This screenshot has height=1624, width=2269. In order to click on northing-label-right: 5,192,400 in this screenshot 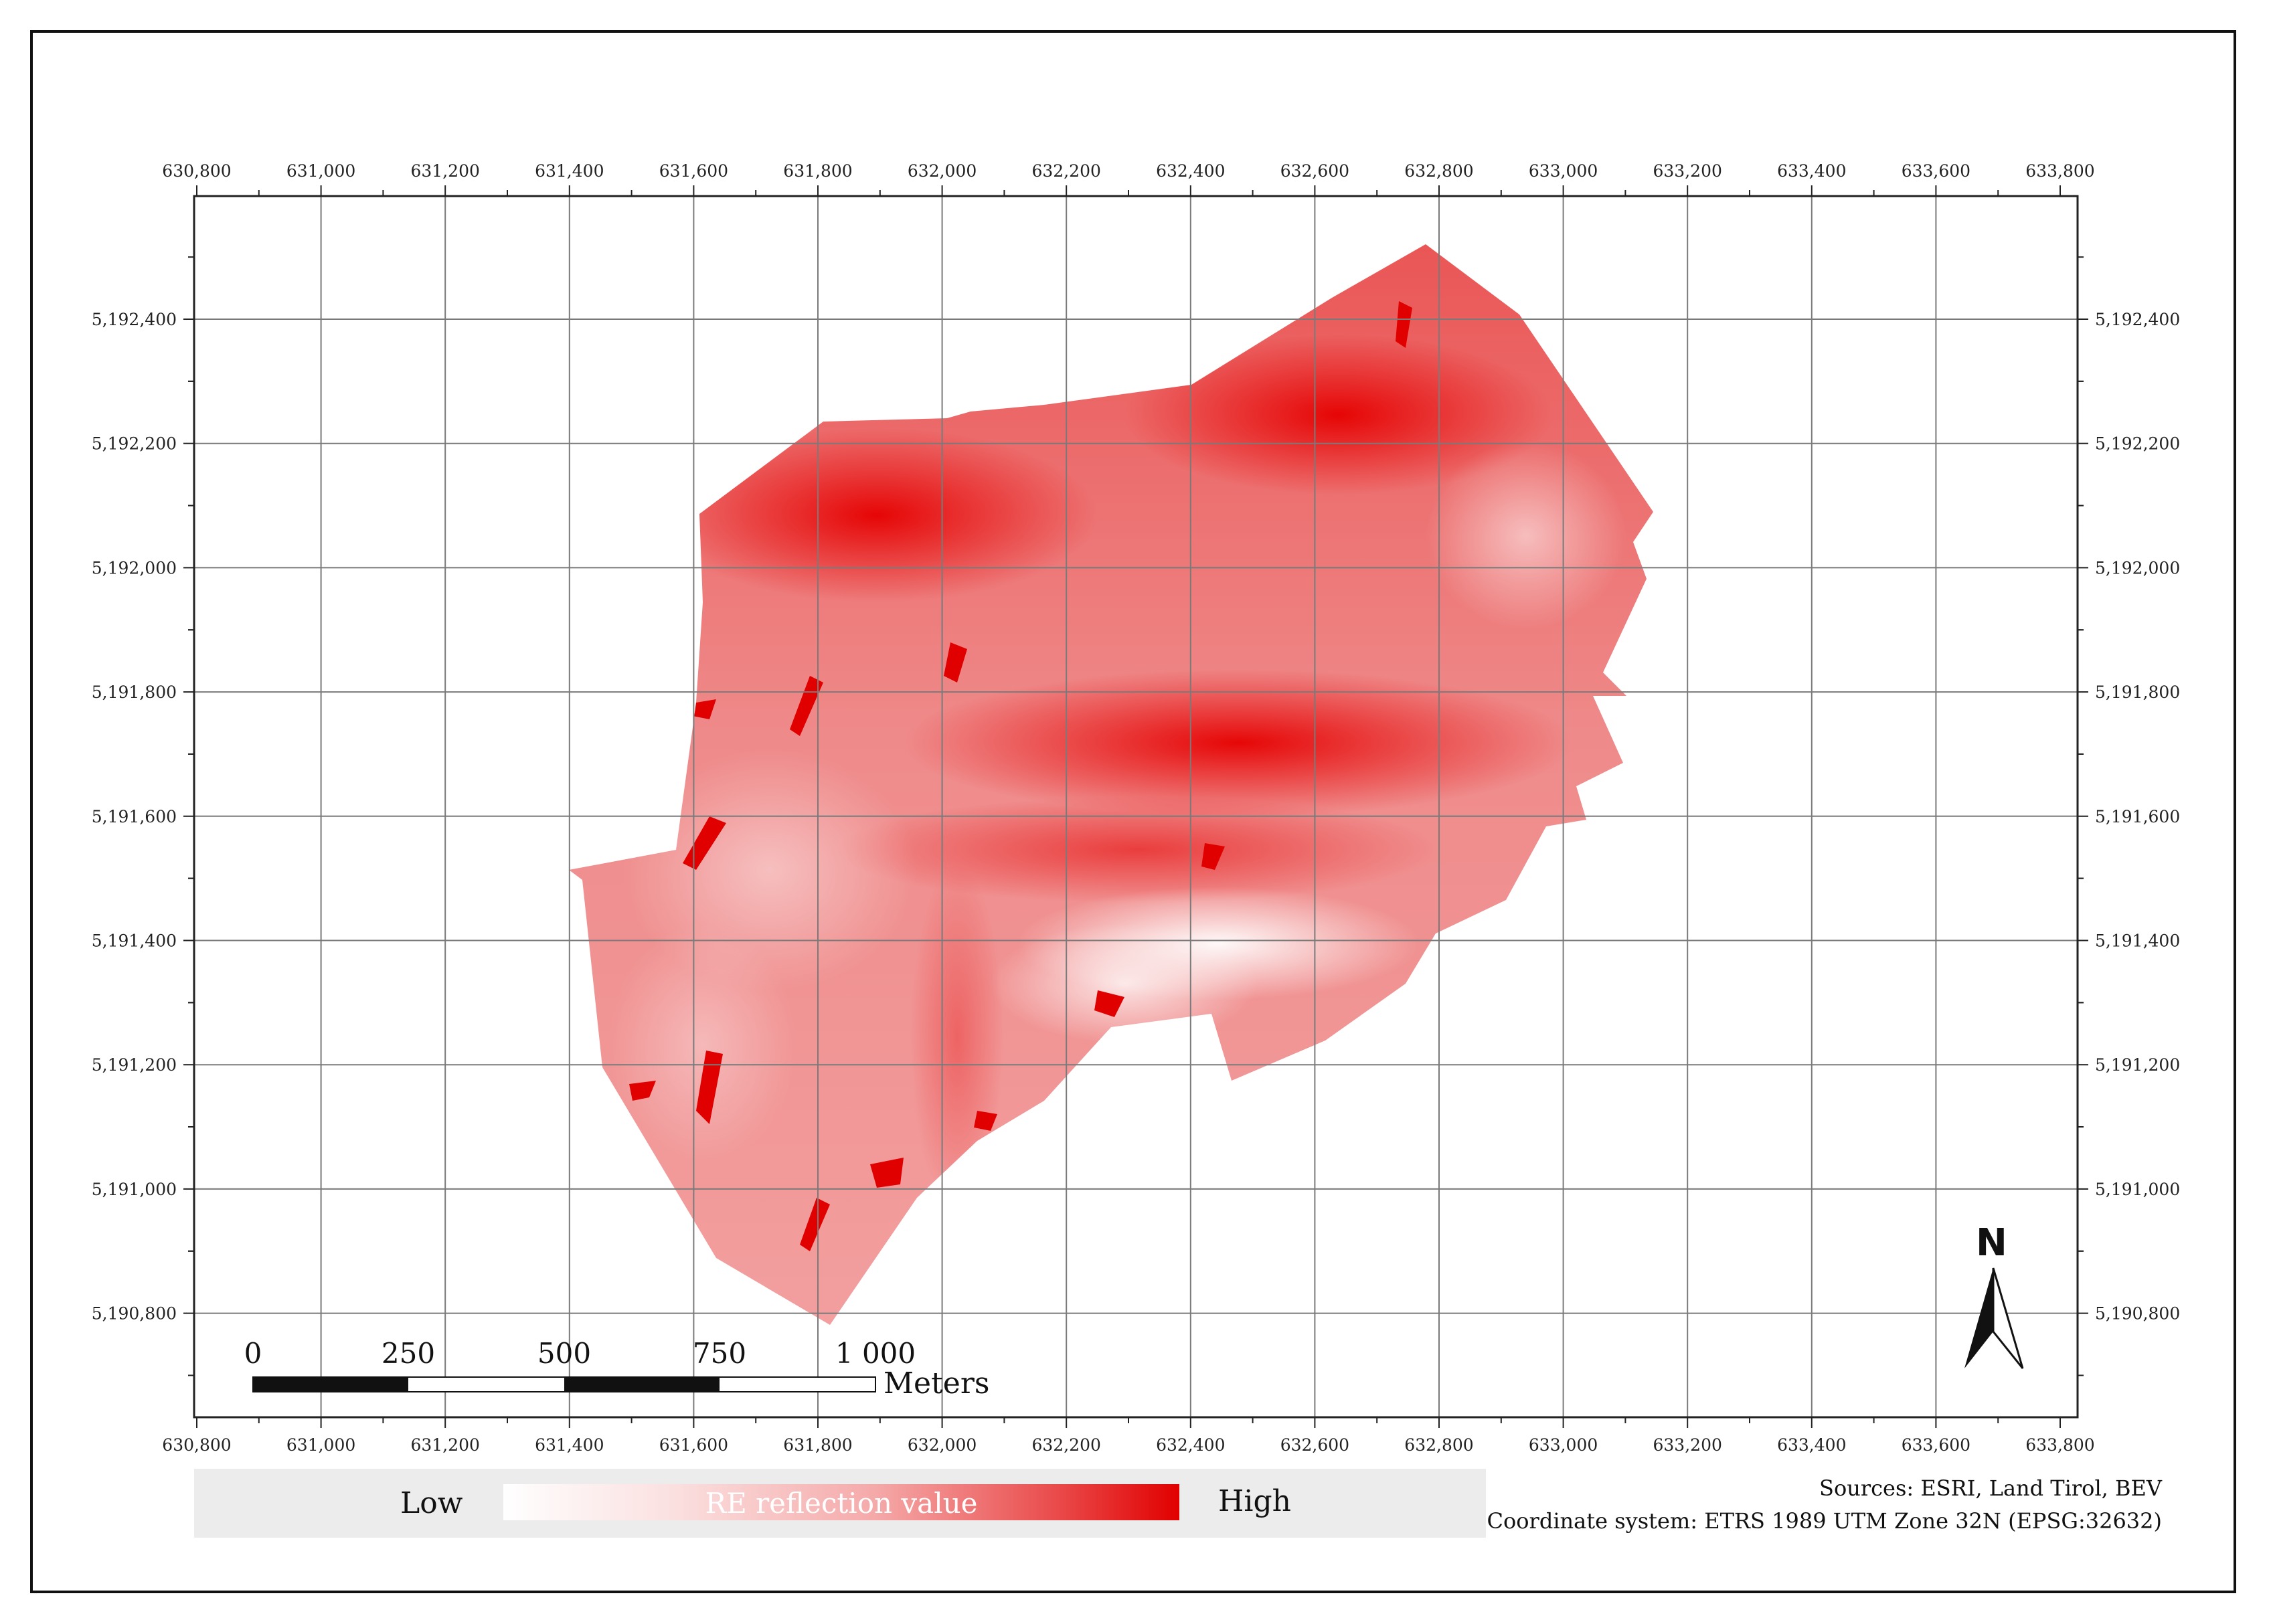, I will do `click(2137, 319)`.